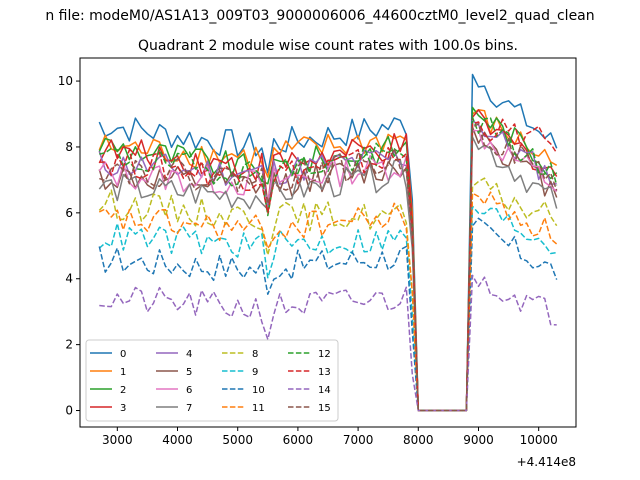  What do you see at coordinates (189, 390) in the screenshot?
I see `legend-label: 6` at bounding box center [189, 390].